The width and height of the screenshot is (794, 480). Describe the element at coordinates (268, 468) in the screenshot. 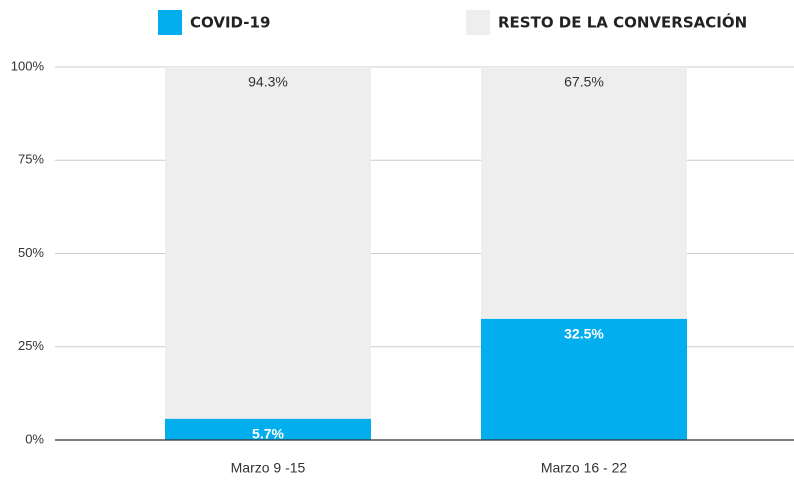

I see `x-tick-label: Marzo 9 -15` at that location.